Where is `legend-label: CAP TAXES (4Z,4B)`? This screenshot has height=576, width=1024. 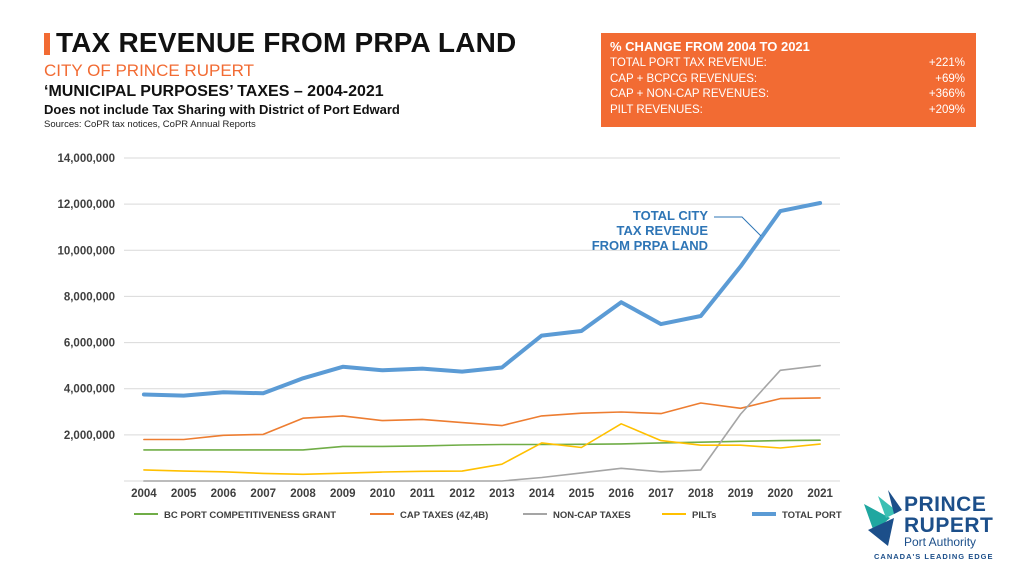
legend-label: CAP TAXES (4Z,4B) is located at coordinates (444, 515).